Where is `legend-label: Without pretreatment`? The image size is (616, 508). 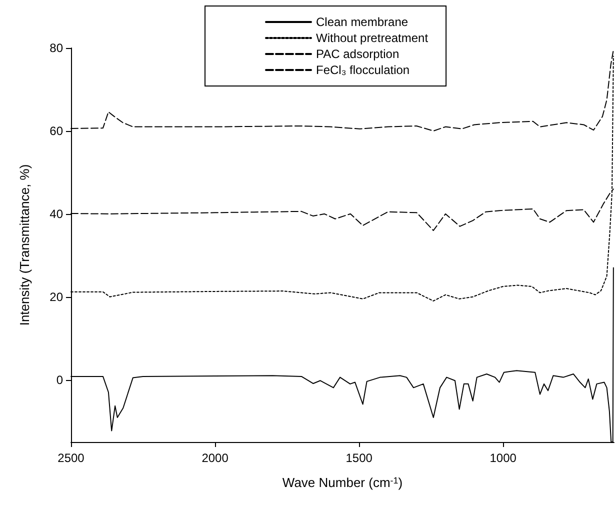 legend-label: Without pretreatment is located at coordinates (372, 38).